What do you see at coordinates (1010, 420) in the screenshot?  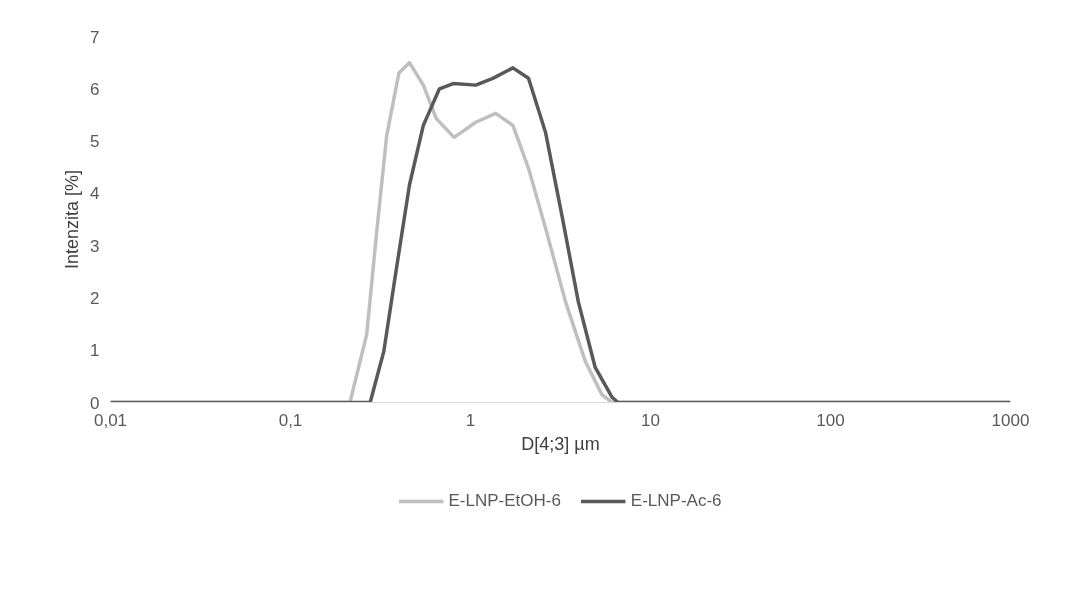 I see `x-tick-label: 1000` at bounding box center [1010, 420].